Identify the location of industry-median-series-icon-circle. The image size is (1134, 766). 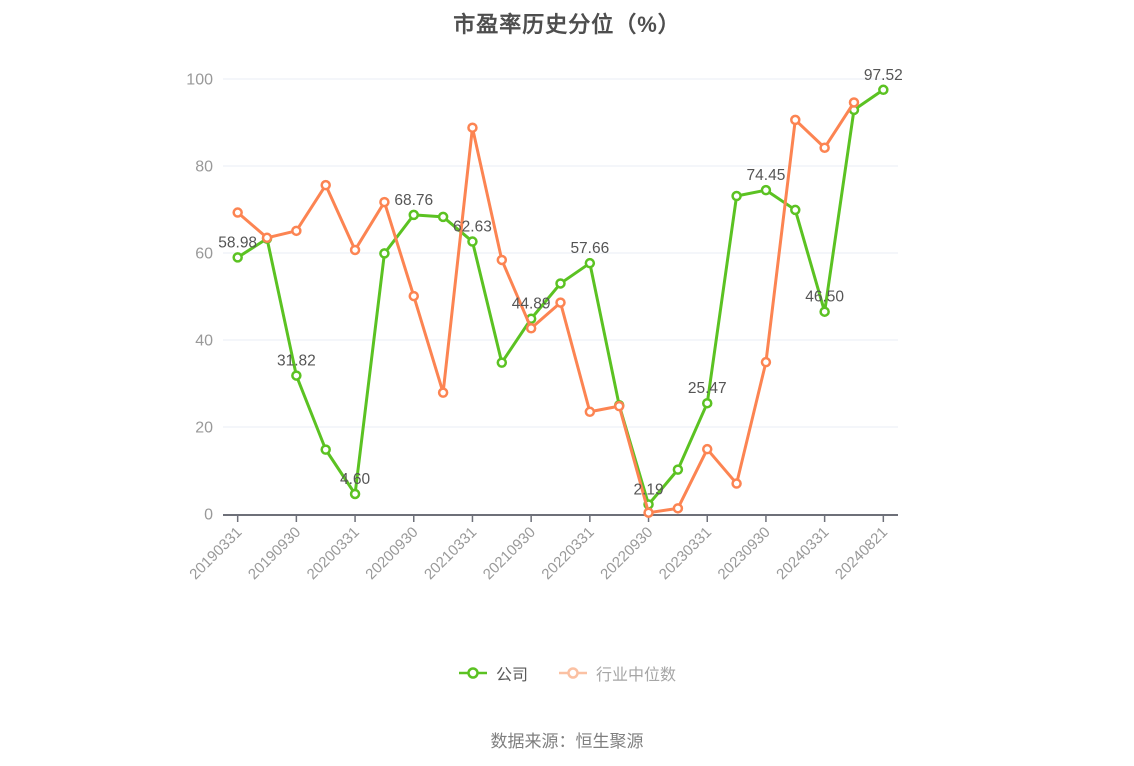
(573, 673).